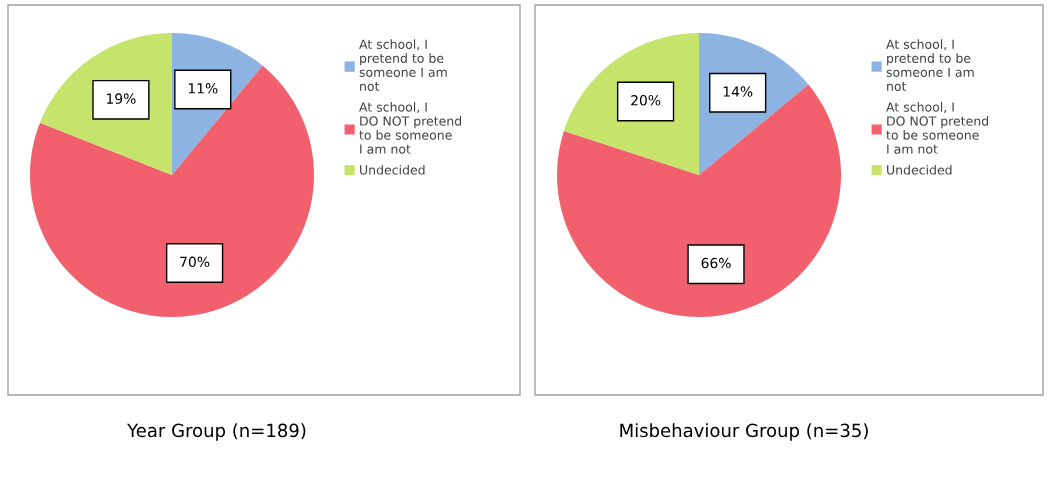 This screenshot has height=500, width=1048. I want to click on text: Misbehaviour Group (n=35), so click(744, 432).